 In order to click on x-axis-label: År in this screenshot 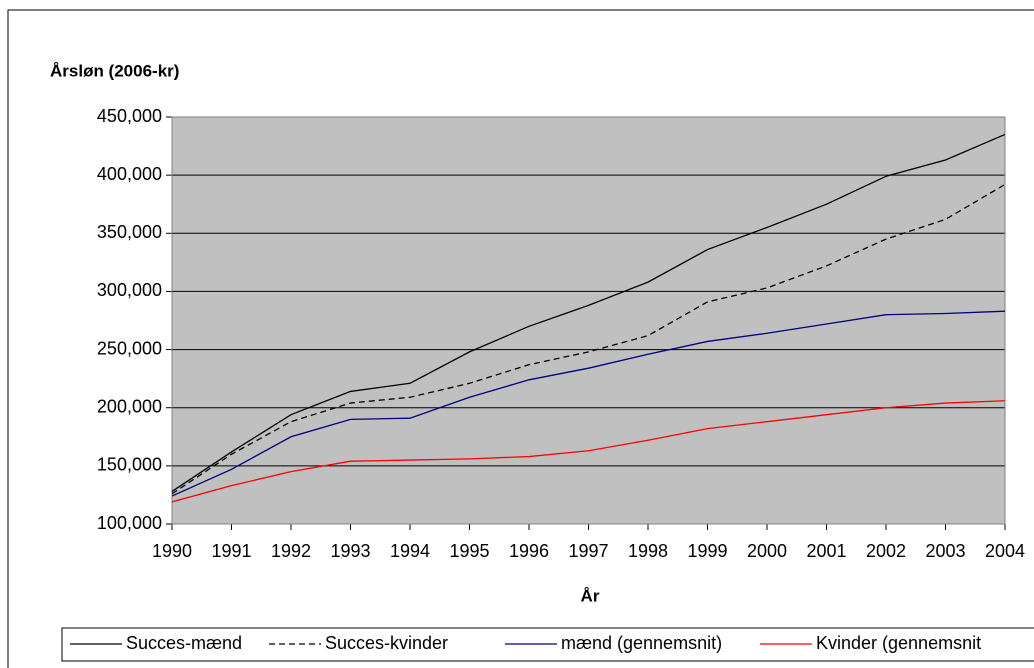, I will do `click(590, 595)`.